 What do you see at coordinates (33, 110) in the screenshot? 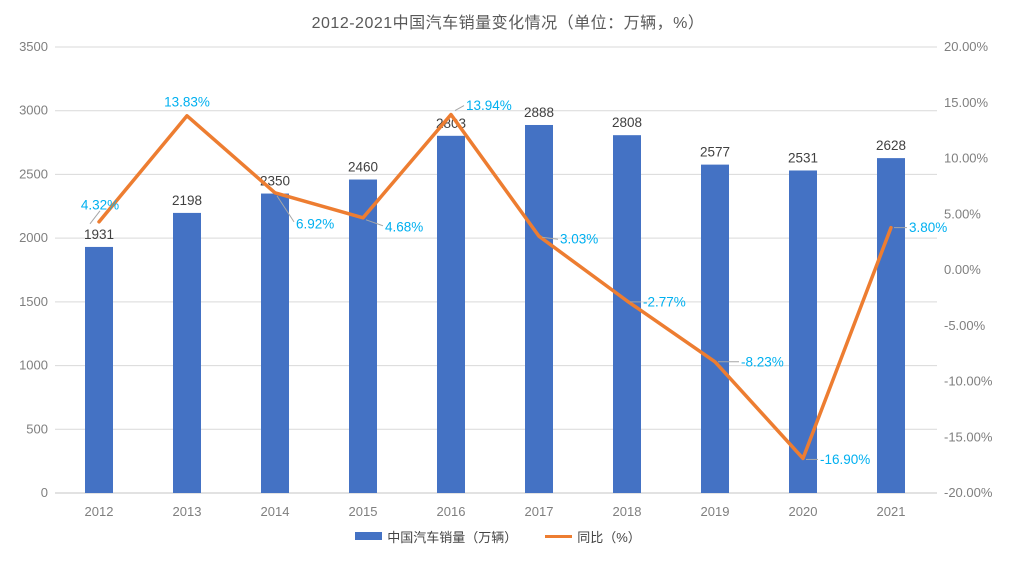
I see `left-axis-tick-label: 3000` at bounding box center [33, 110].